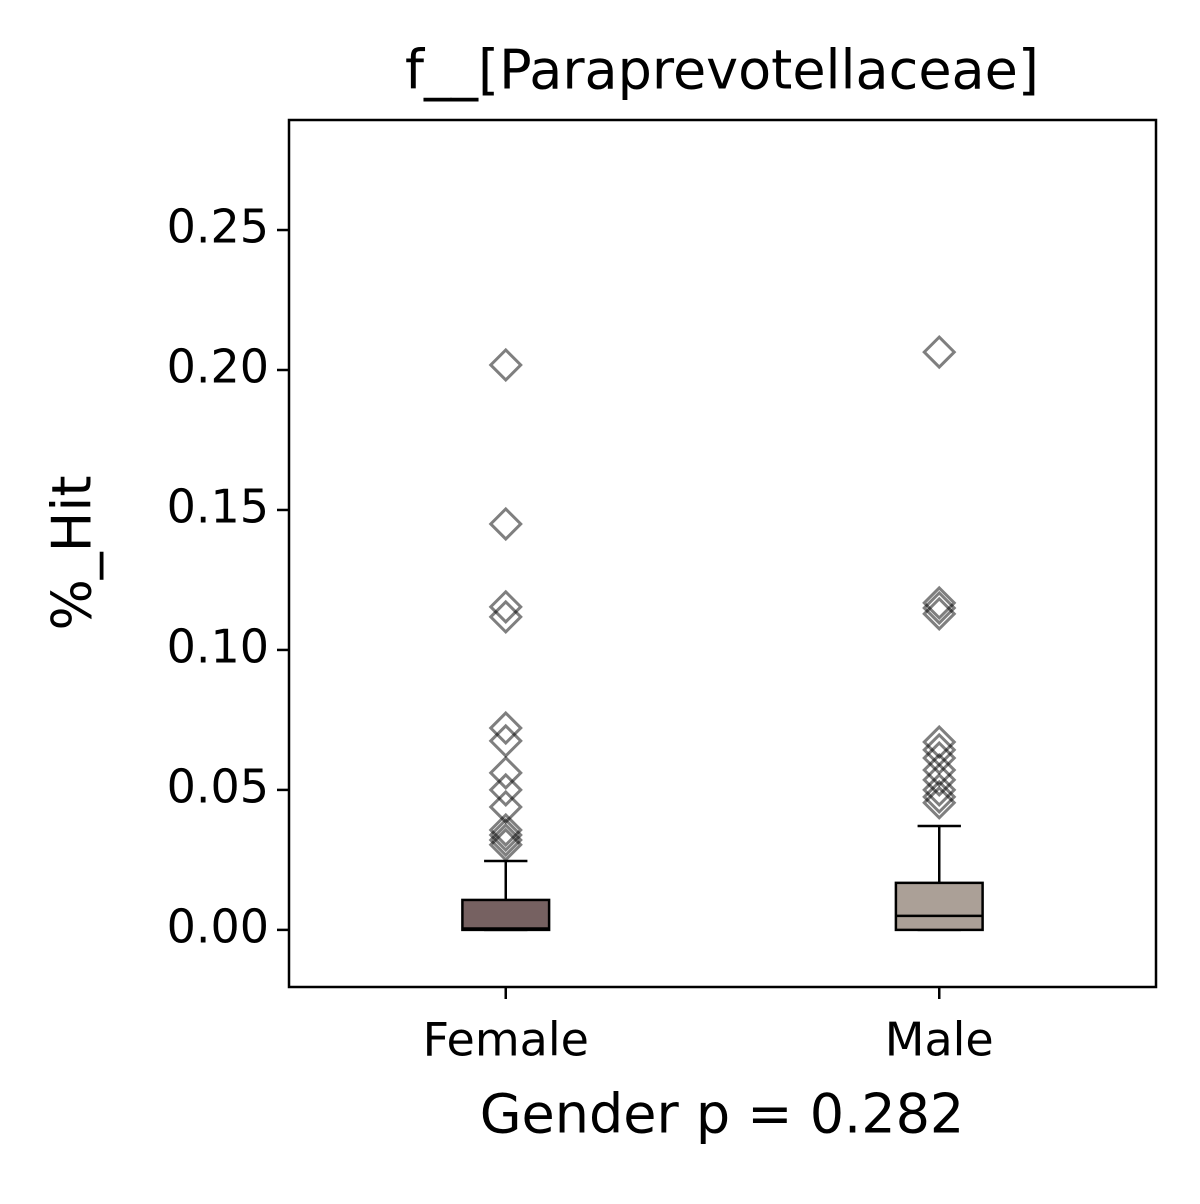 Image resolution: width=1200 pixels, height=1204 pixels. I want to click on y-tick-label: 0.20, so click(218, 366).